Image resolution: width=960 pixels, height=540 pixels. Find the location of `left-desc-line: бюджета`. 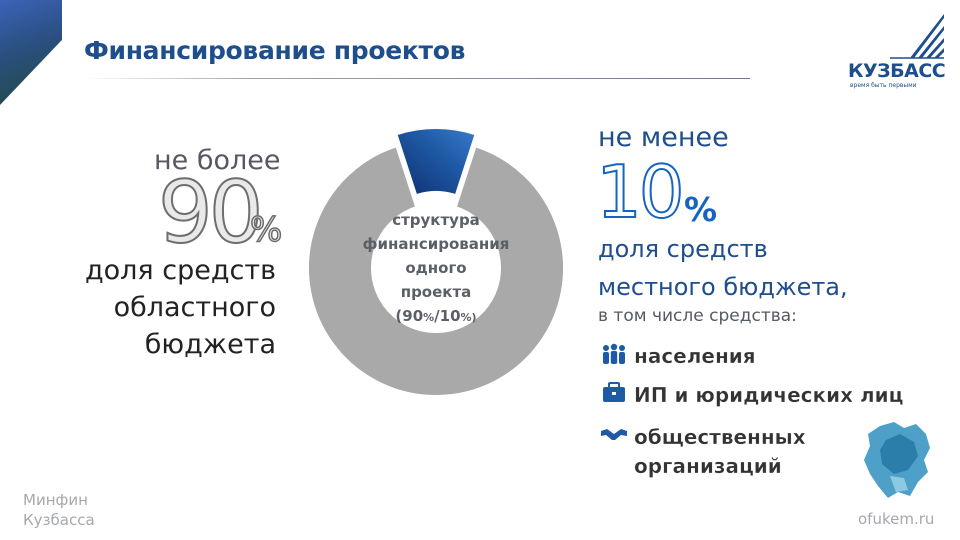

left-desc-line: бюджета is located at coordinates (210, 344).